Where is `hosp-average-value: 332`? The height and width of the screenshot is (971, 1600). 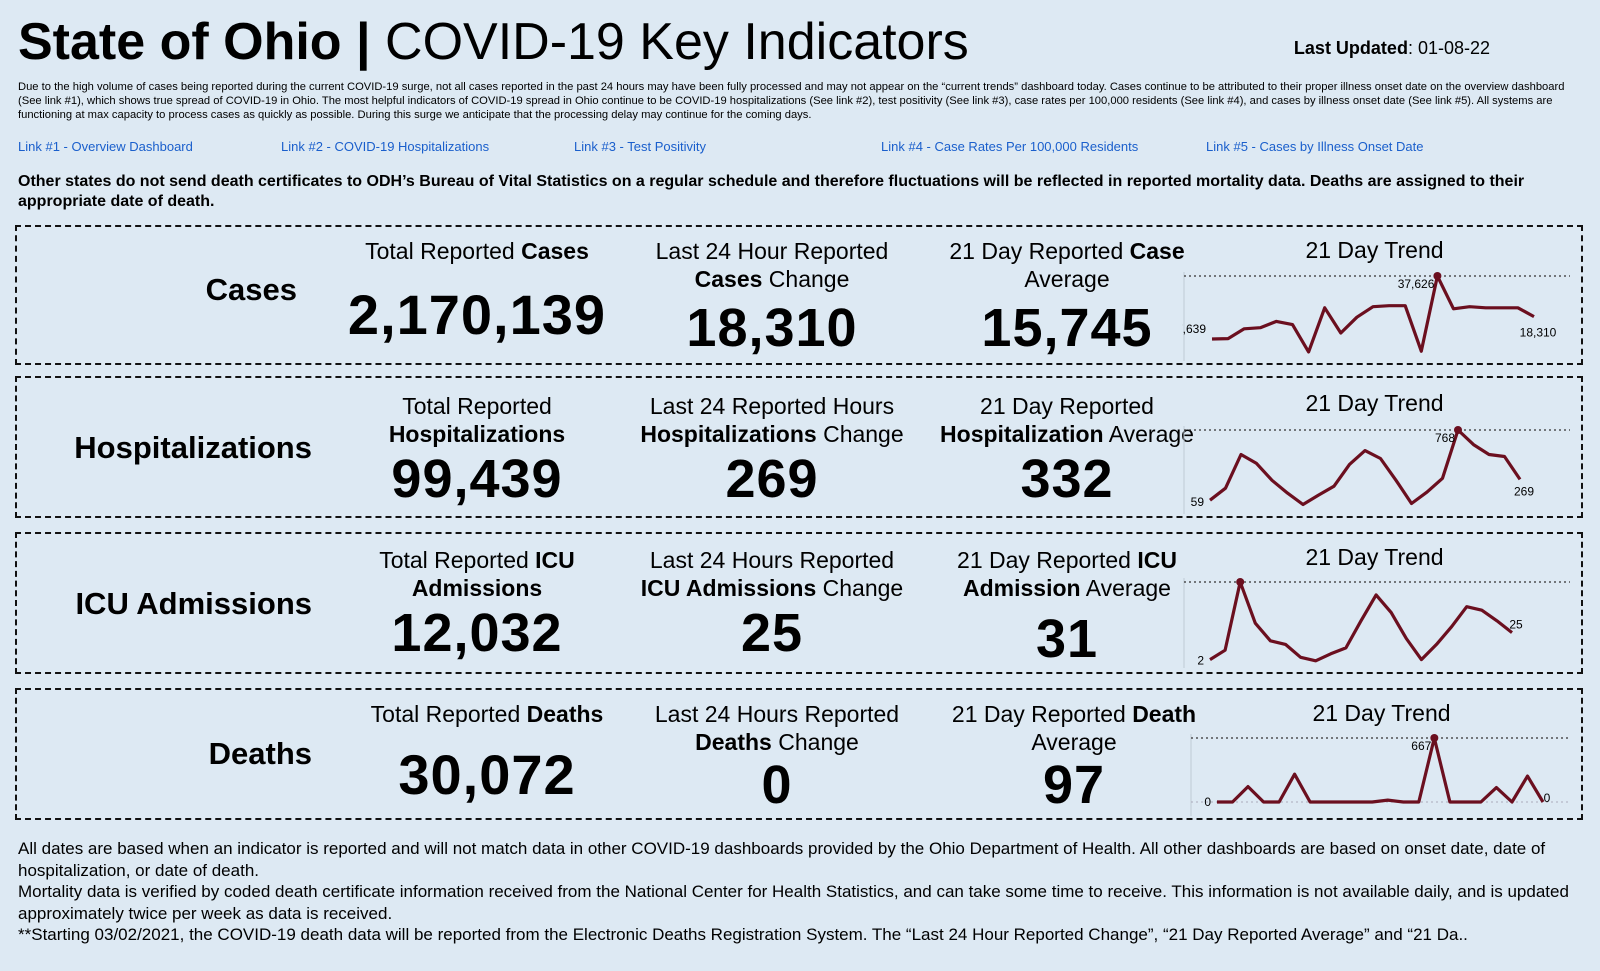
hosp-average-value: 332 is located at coordinates (1067, 479).